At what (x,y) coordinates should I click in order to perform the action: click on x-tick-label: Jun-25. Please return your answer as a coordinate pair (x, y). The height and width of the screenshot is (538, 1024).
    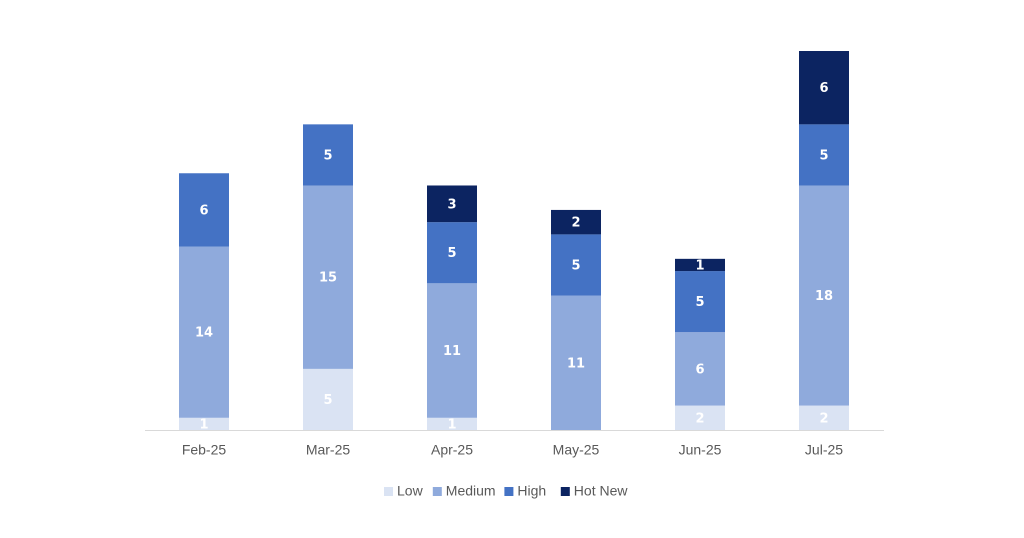
    Looking at the image, I should click on (700, 450).